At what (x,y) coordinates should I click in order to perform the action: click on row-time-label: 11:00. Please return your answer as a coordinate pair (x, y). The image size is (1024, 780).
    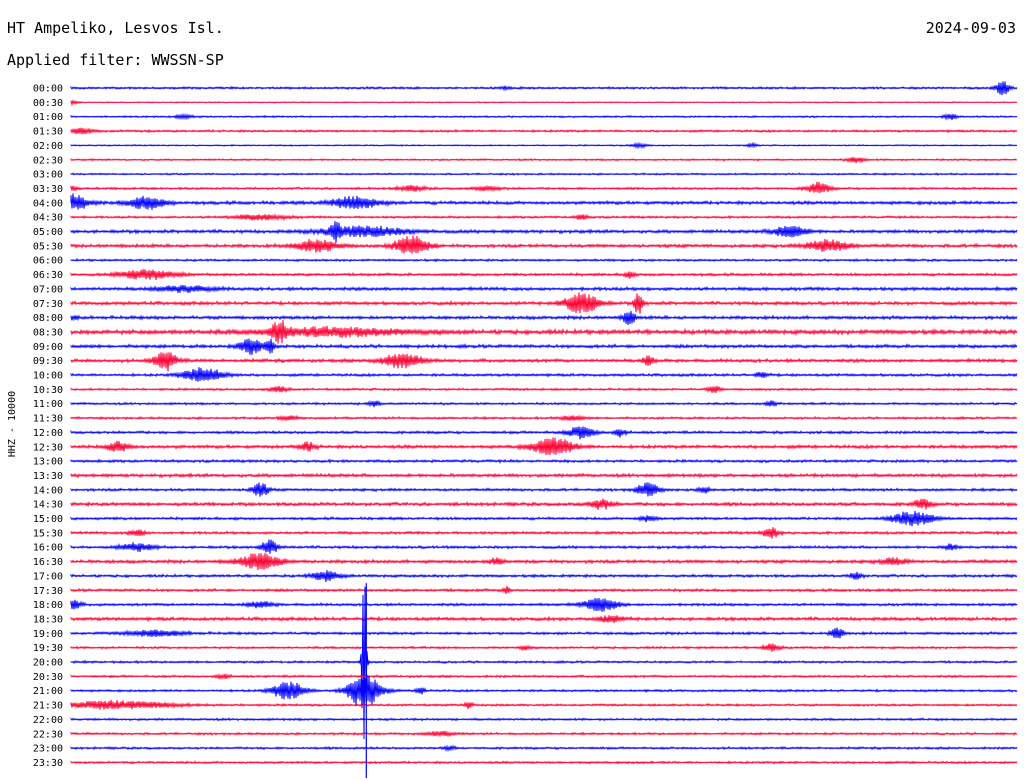
    Looking at the image, I should click on (48, 404).